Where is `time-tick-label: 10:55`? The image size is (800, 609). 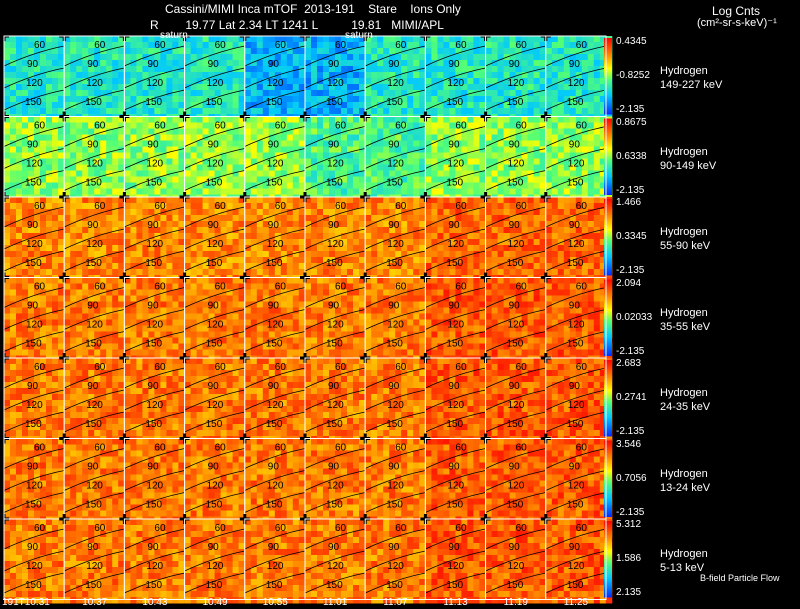
time-tick-label: 10:55 is located at coordinates (275, 602).